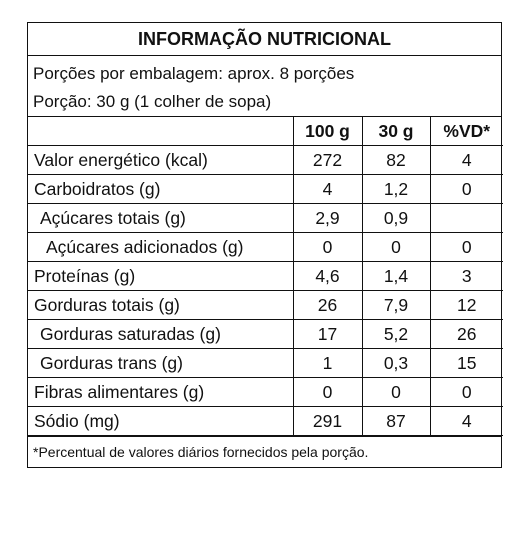  I want to click on table-row: Fibras alimentares (g) 0 0 0, so click(265, 392).